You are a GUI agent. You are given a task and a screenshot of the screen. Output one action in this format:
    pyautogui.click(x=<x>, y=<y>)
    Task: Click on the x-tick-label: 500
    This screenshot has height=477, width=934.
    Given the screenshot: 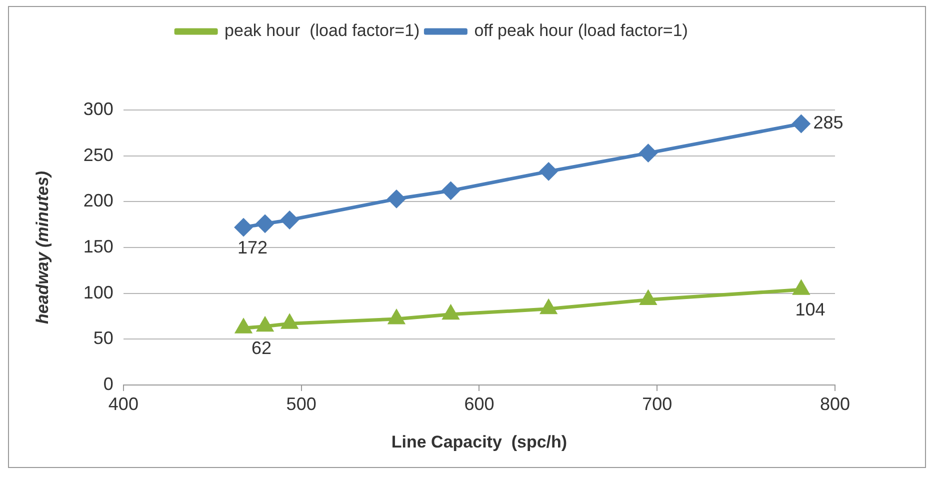 What is the action you would take?
    pyautogui.click(x=301, y=404)
    